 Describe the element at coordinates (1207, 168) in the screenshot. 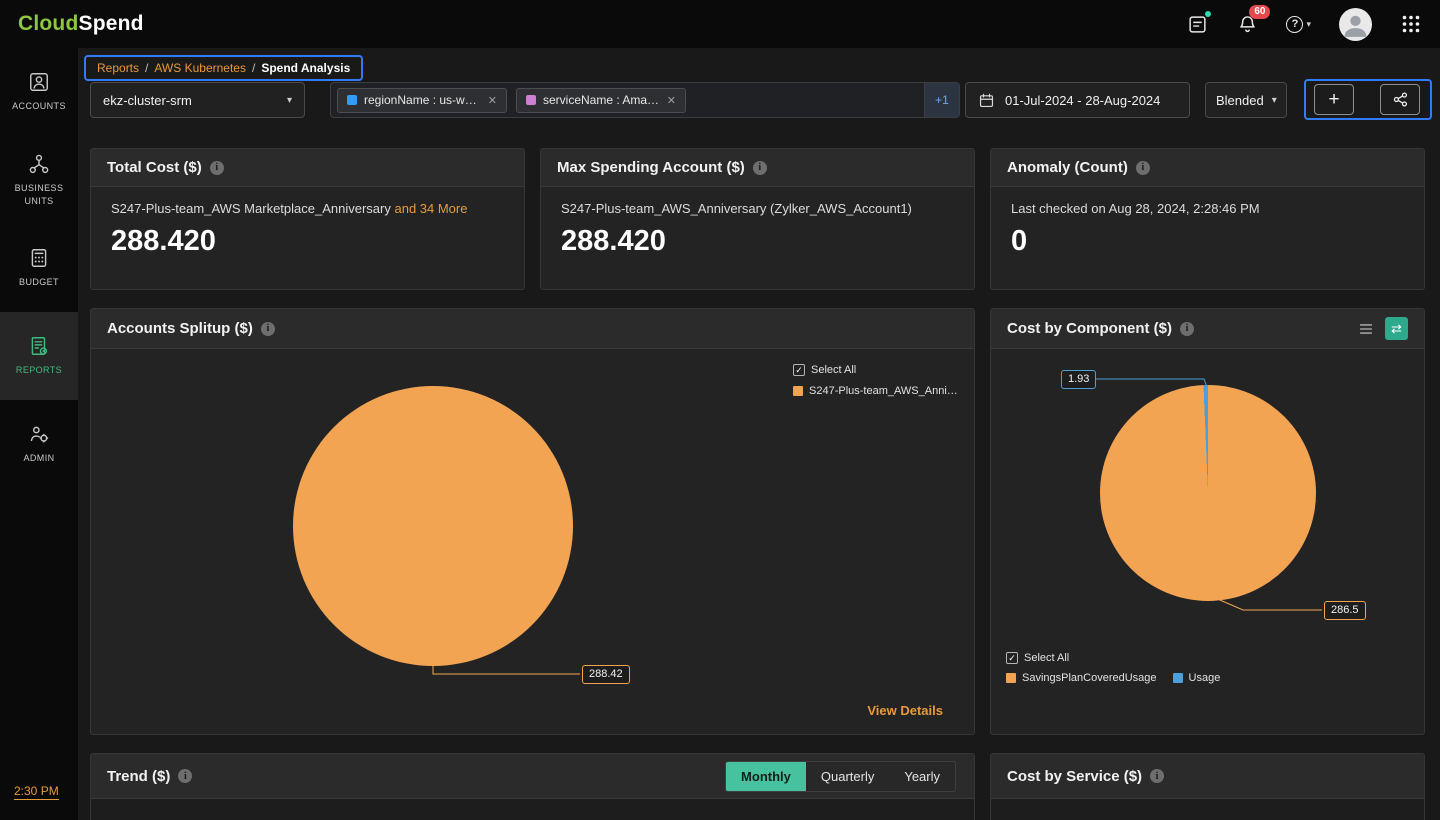

I see `card-header: Anomaly (Count) i` at that location.